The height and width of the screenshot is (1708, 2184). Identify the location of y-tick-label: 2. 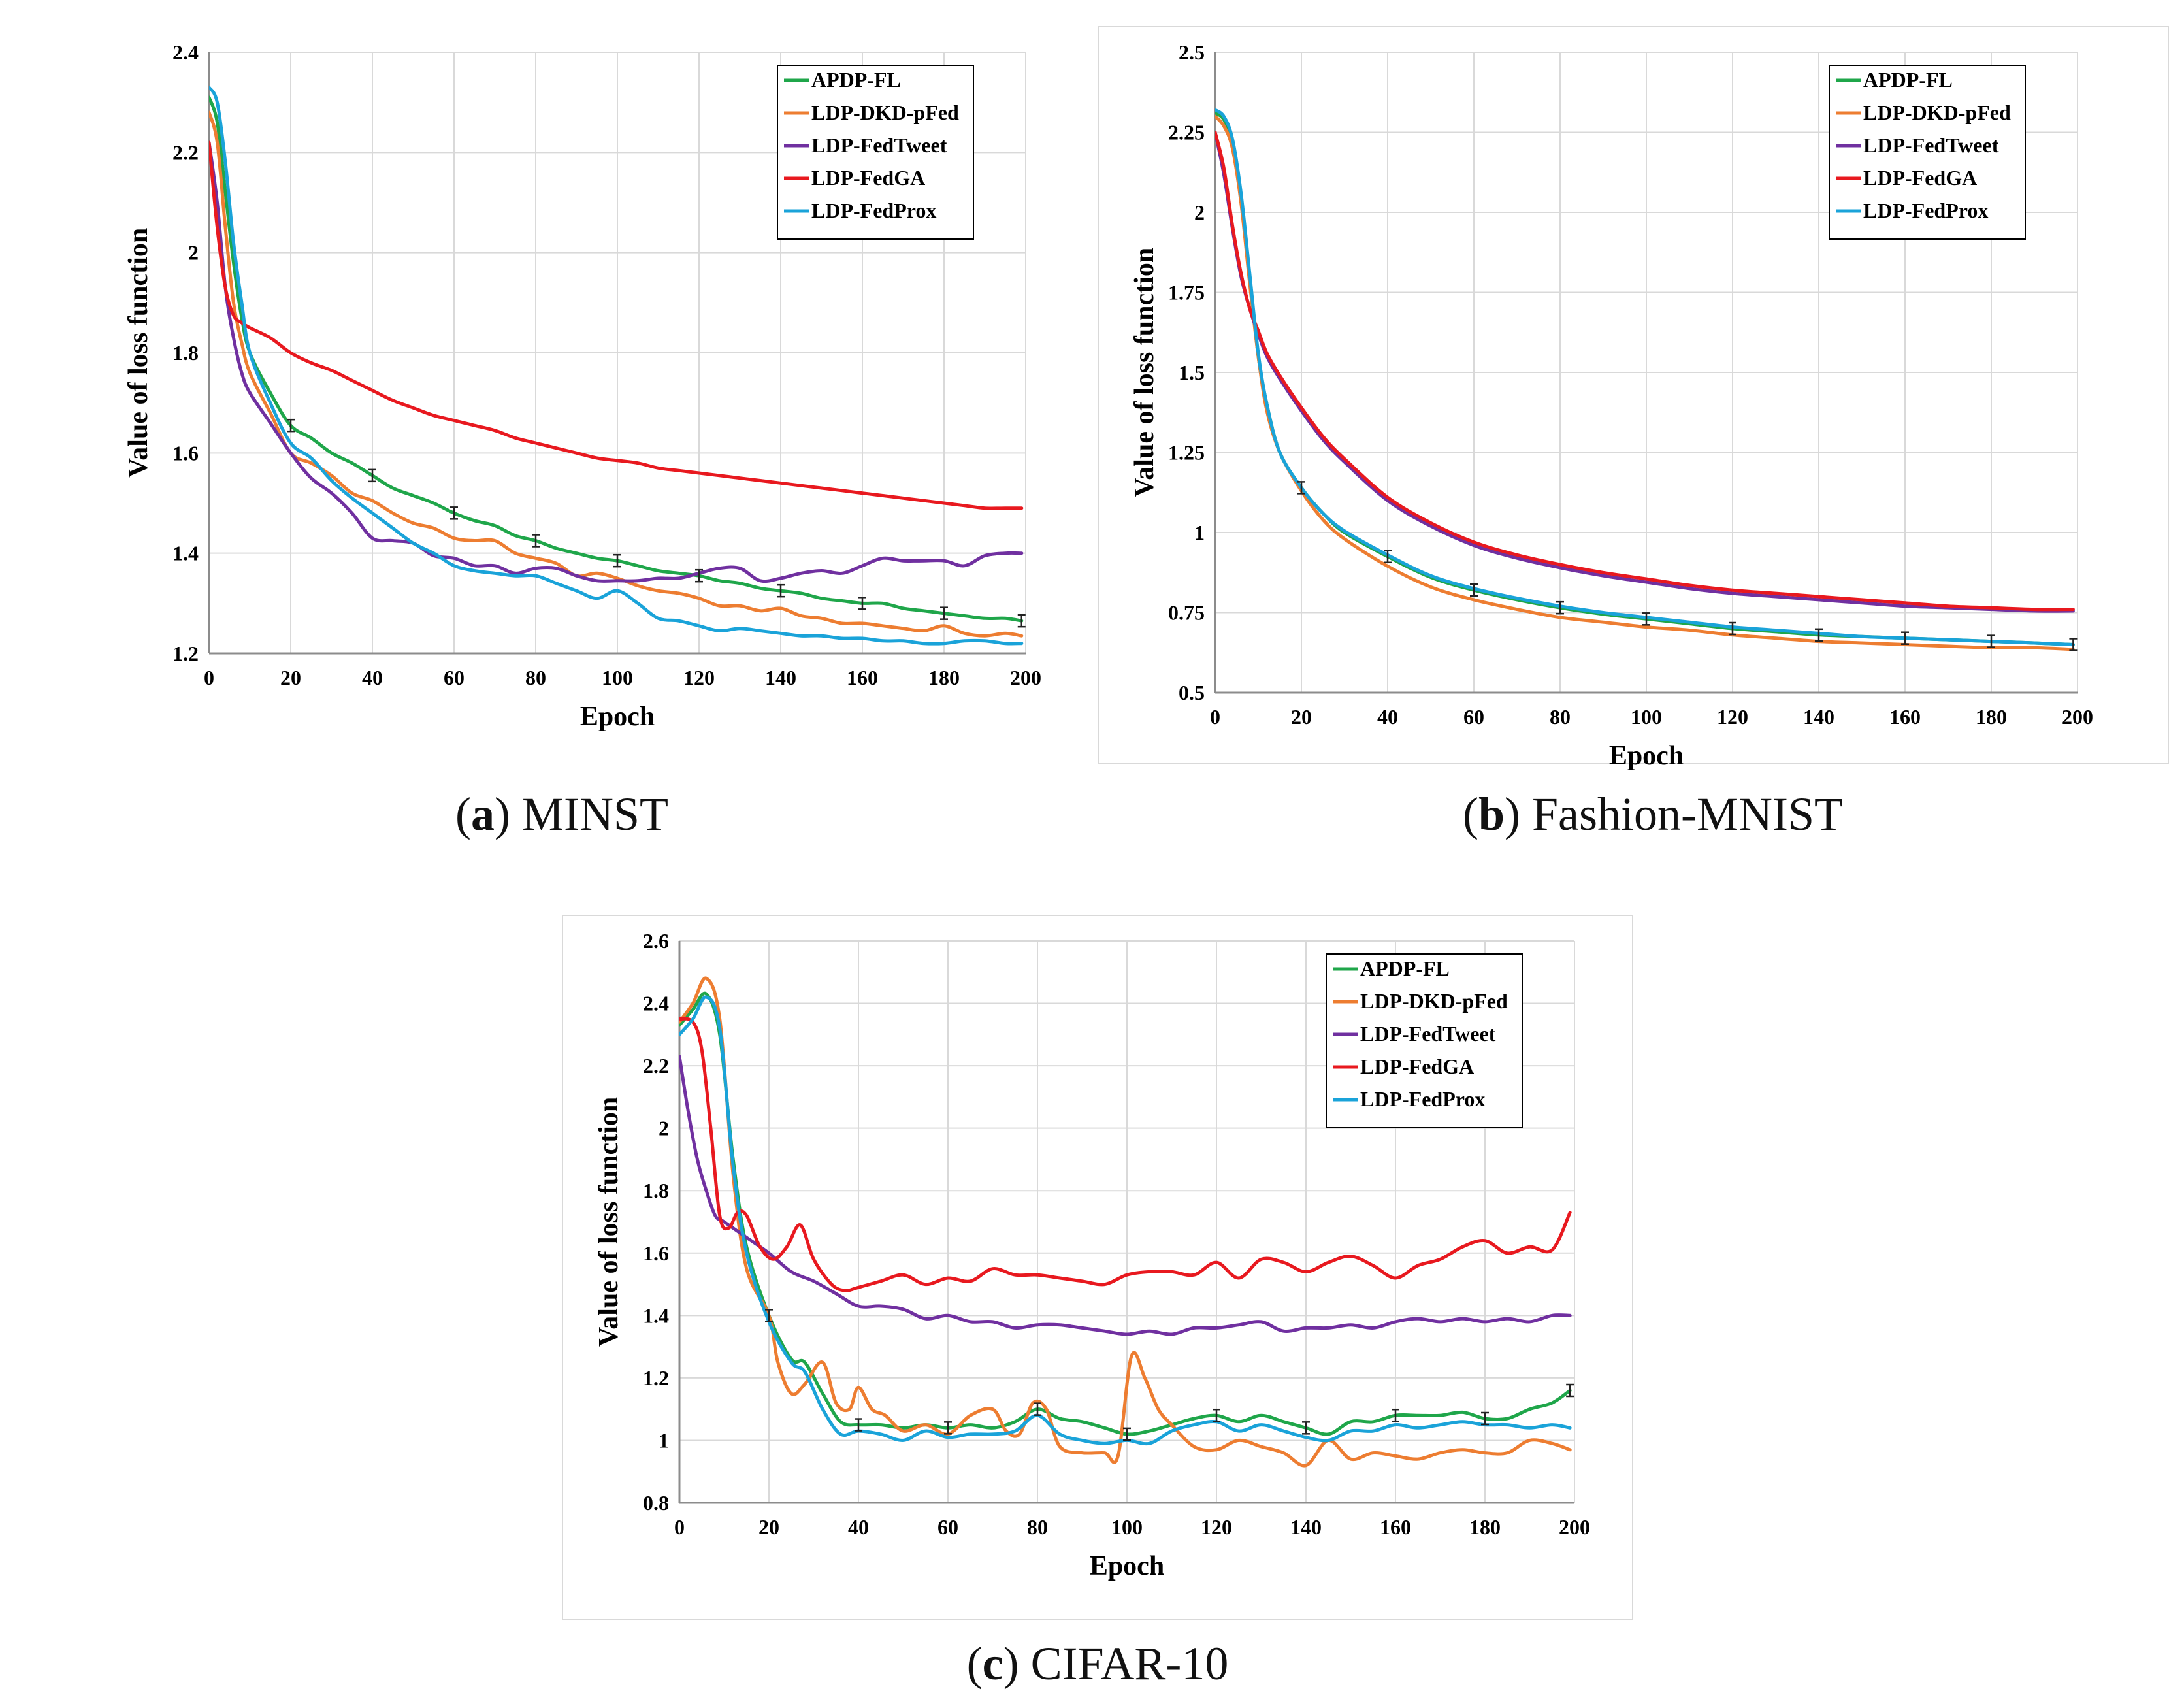
(1199, 212).